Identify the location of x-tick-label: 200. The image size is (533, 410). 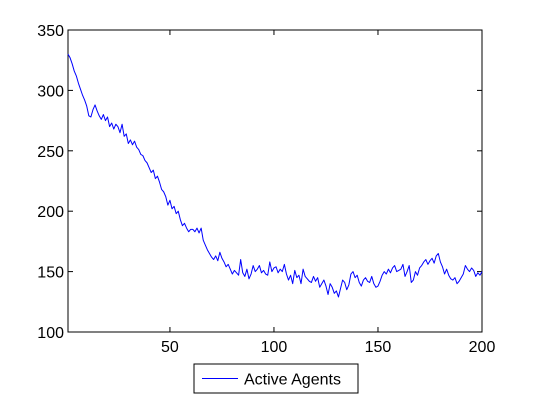
(482, 347).